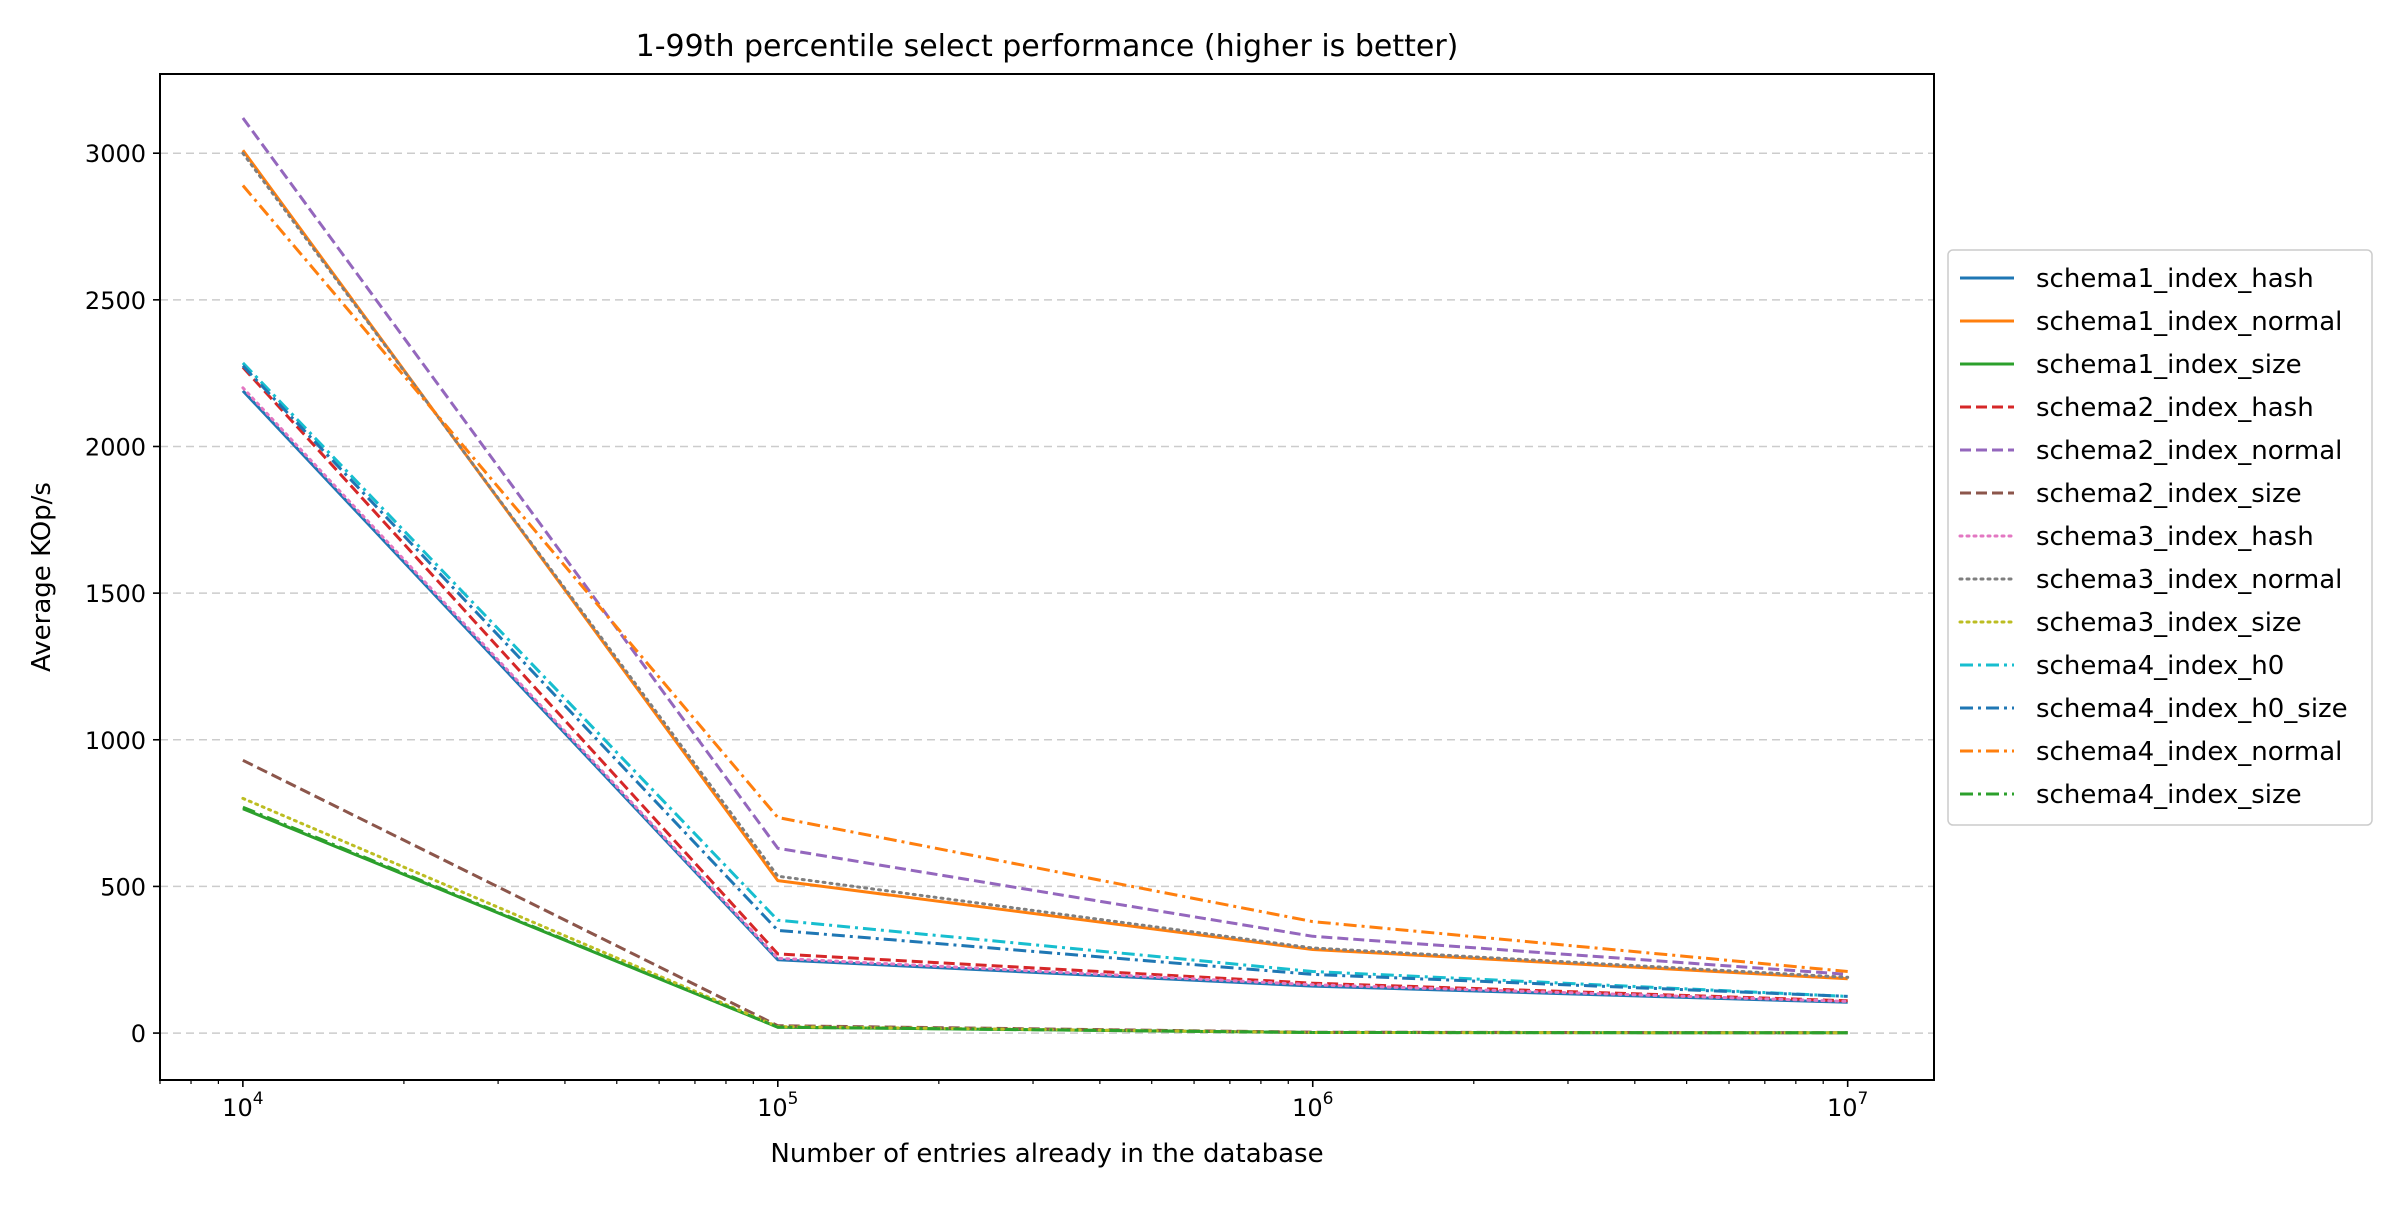  Describe the element at coordinates (793, 1099) in the screenshot. I see `x-tick-exponent: 5` at that location.